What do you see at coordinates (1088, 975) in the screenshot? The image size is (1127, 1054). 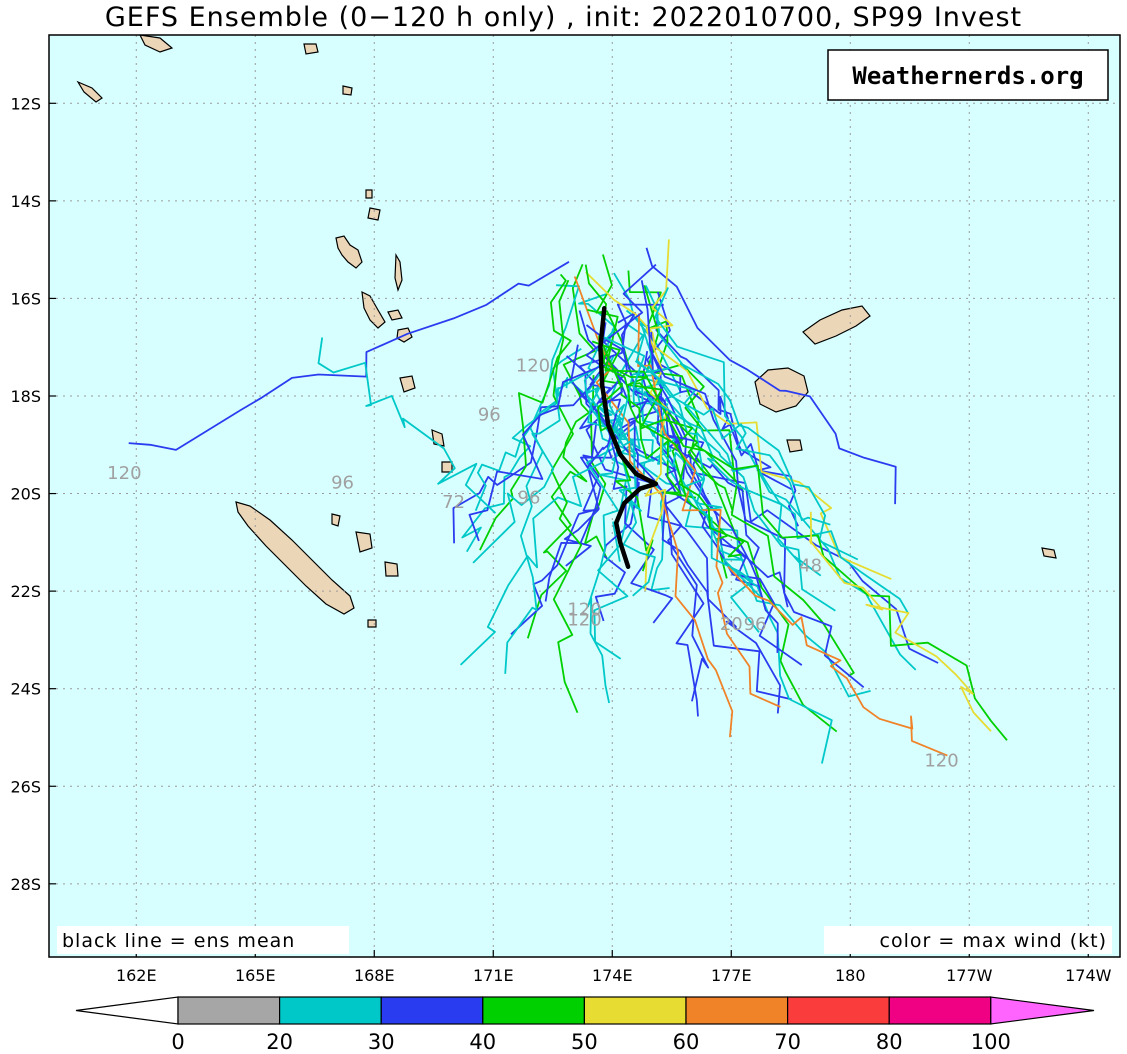 I see `lon-tick-label: 174W` at bounding box center [1088, 975].